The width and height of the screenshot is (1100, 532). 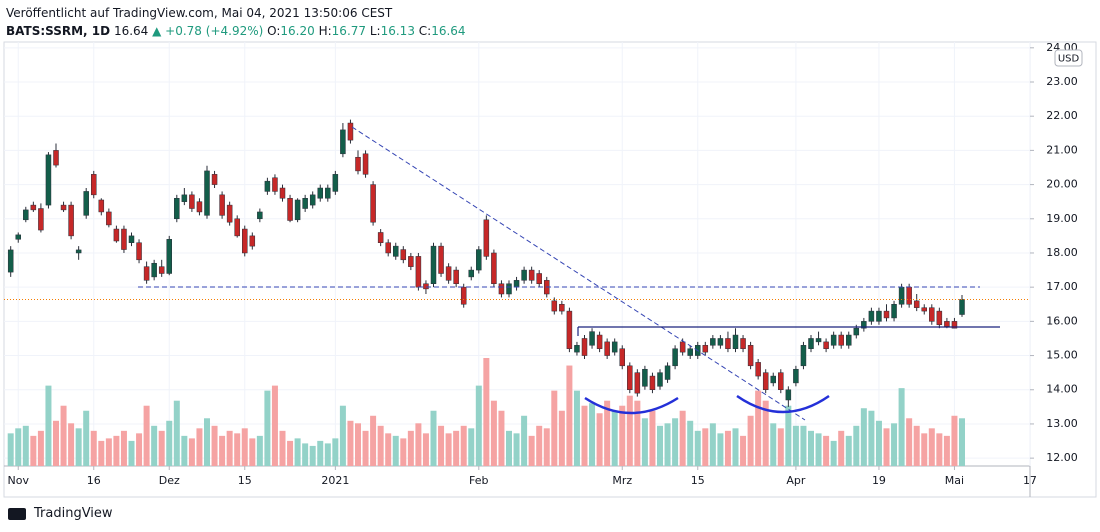 What do you see at coordinates (1062, 218) in the screenshot?
I see `y-tick-label: 19.00` at bounding box center [1062, 218].